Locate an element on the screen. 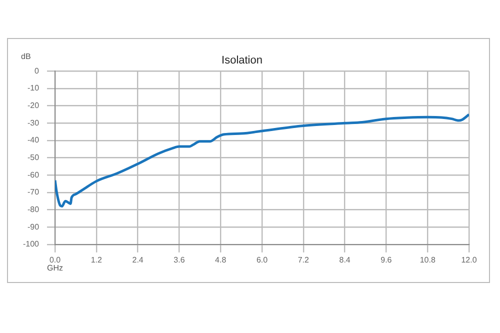  x-tick-label: 6.0 is located at coordinates (262, 259).